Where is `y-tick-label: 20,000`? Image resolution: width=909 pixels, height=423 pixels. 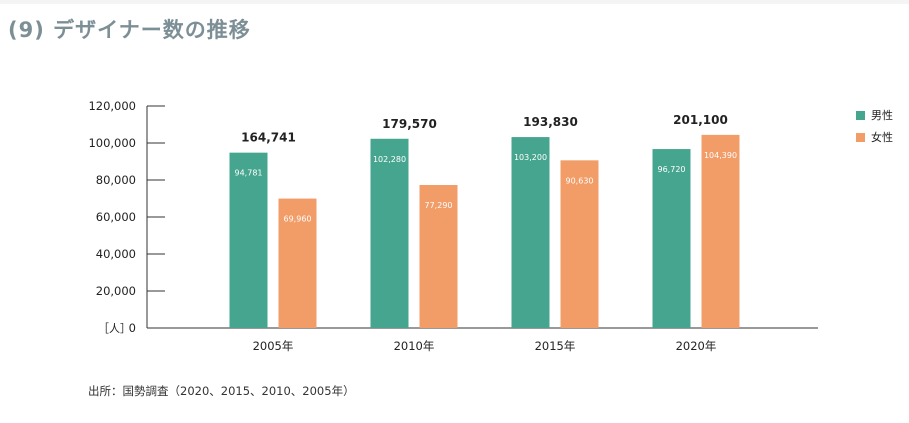 y-tick-label: 20,000 is located at coordinates (116, 291).